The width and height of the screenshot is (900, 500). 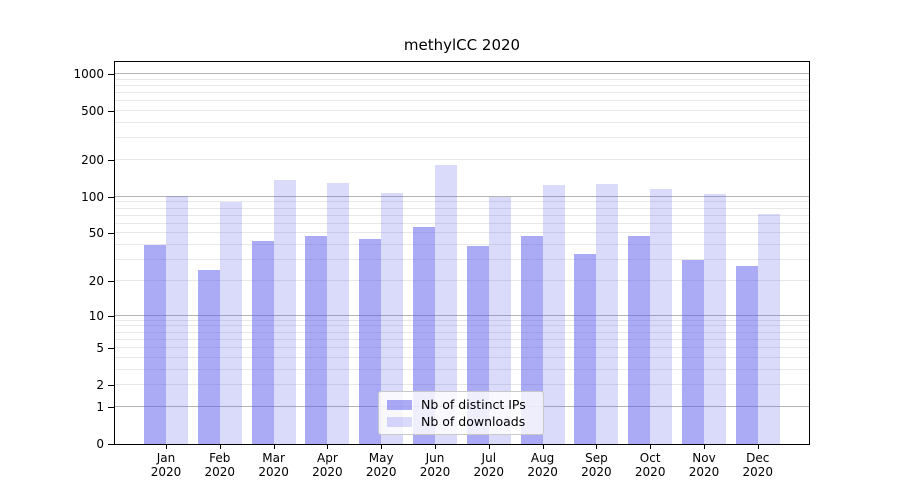 What do you see at coordinates (424, 335) in the screenshot?
I see `bar-jun-distinct-ips` at bounding box center [424, 335].